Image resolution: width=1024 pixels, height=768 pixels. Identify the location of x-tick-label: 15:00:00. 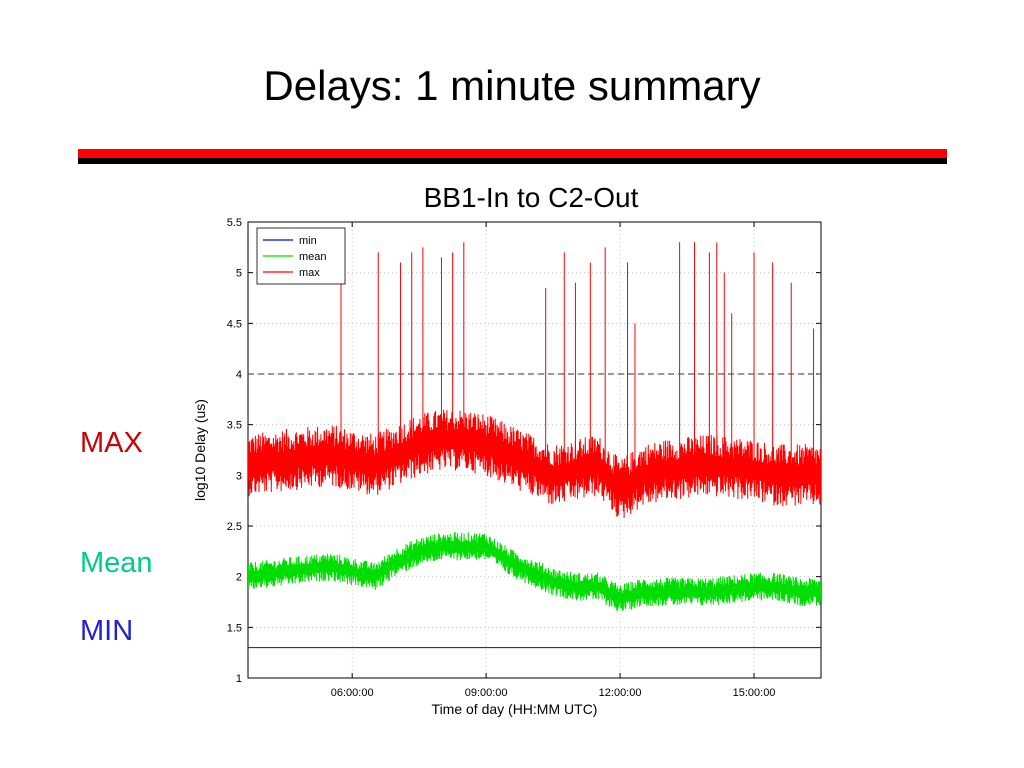
(754, 693).